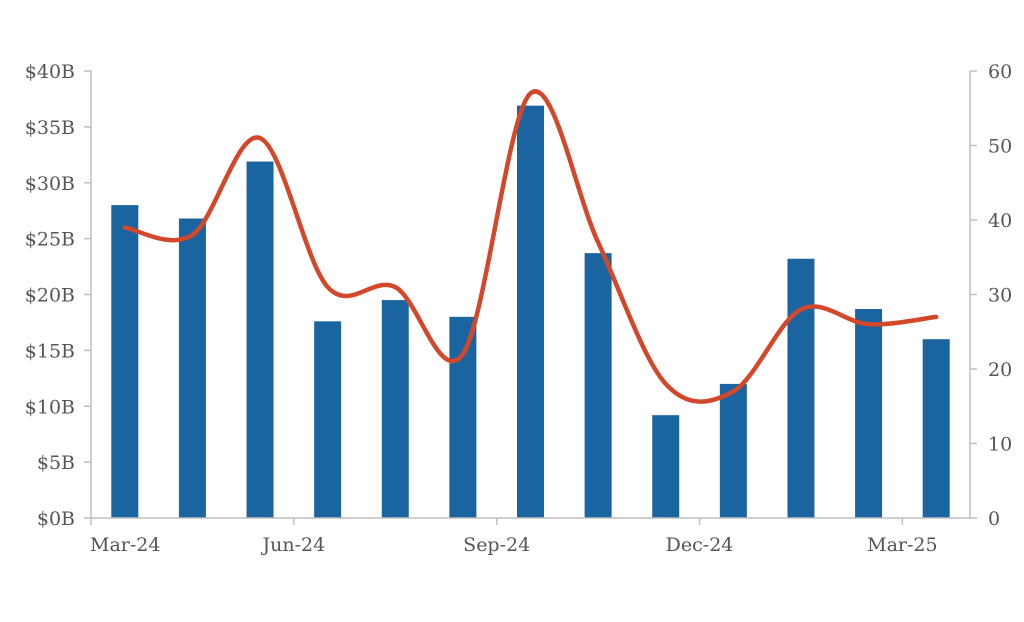 The width and height of the screenshot is (1024, 622). Describe the element at coordinates (902, 545) in the screenshot. I see `x-tick-label: Mar-25` at that location.